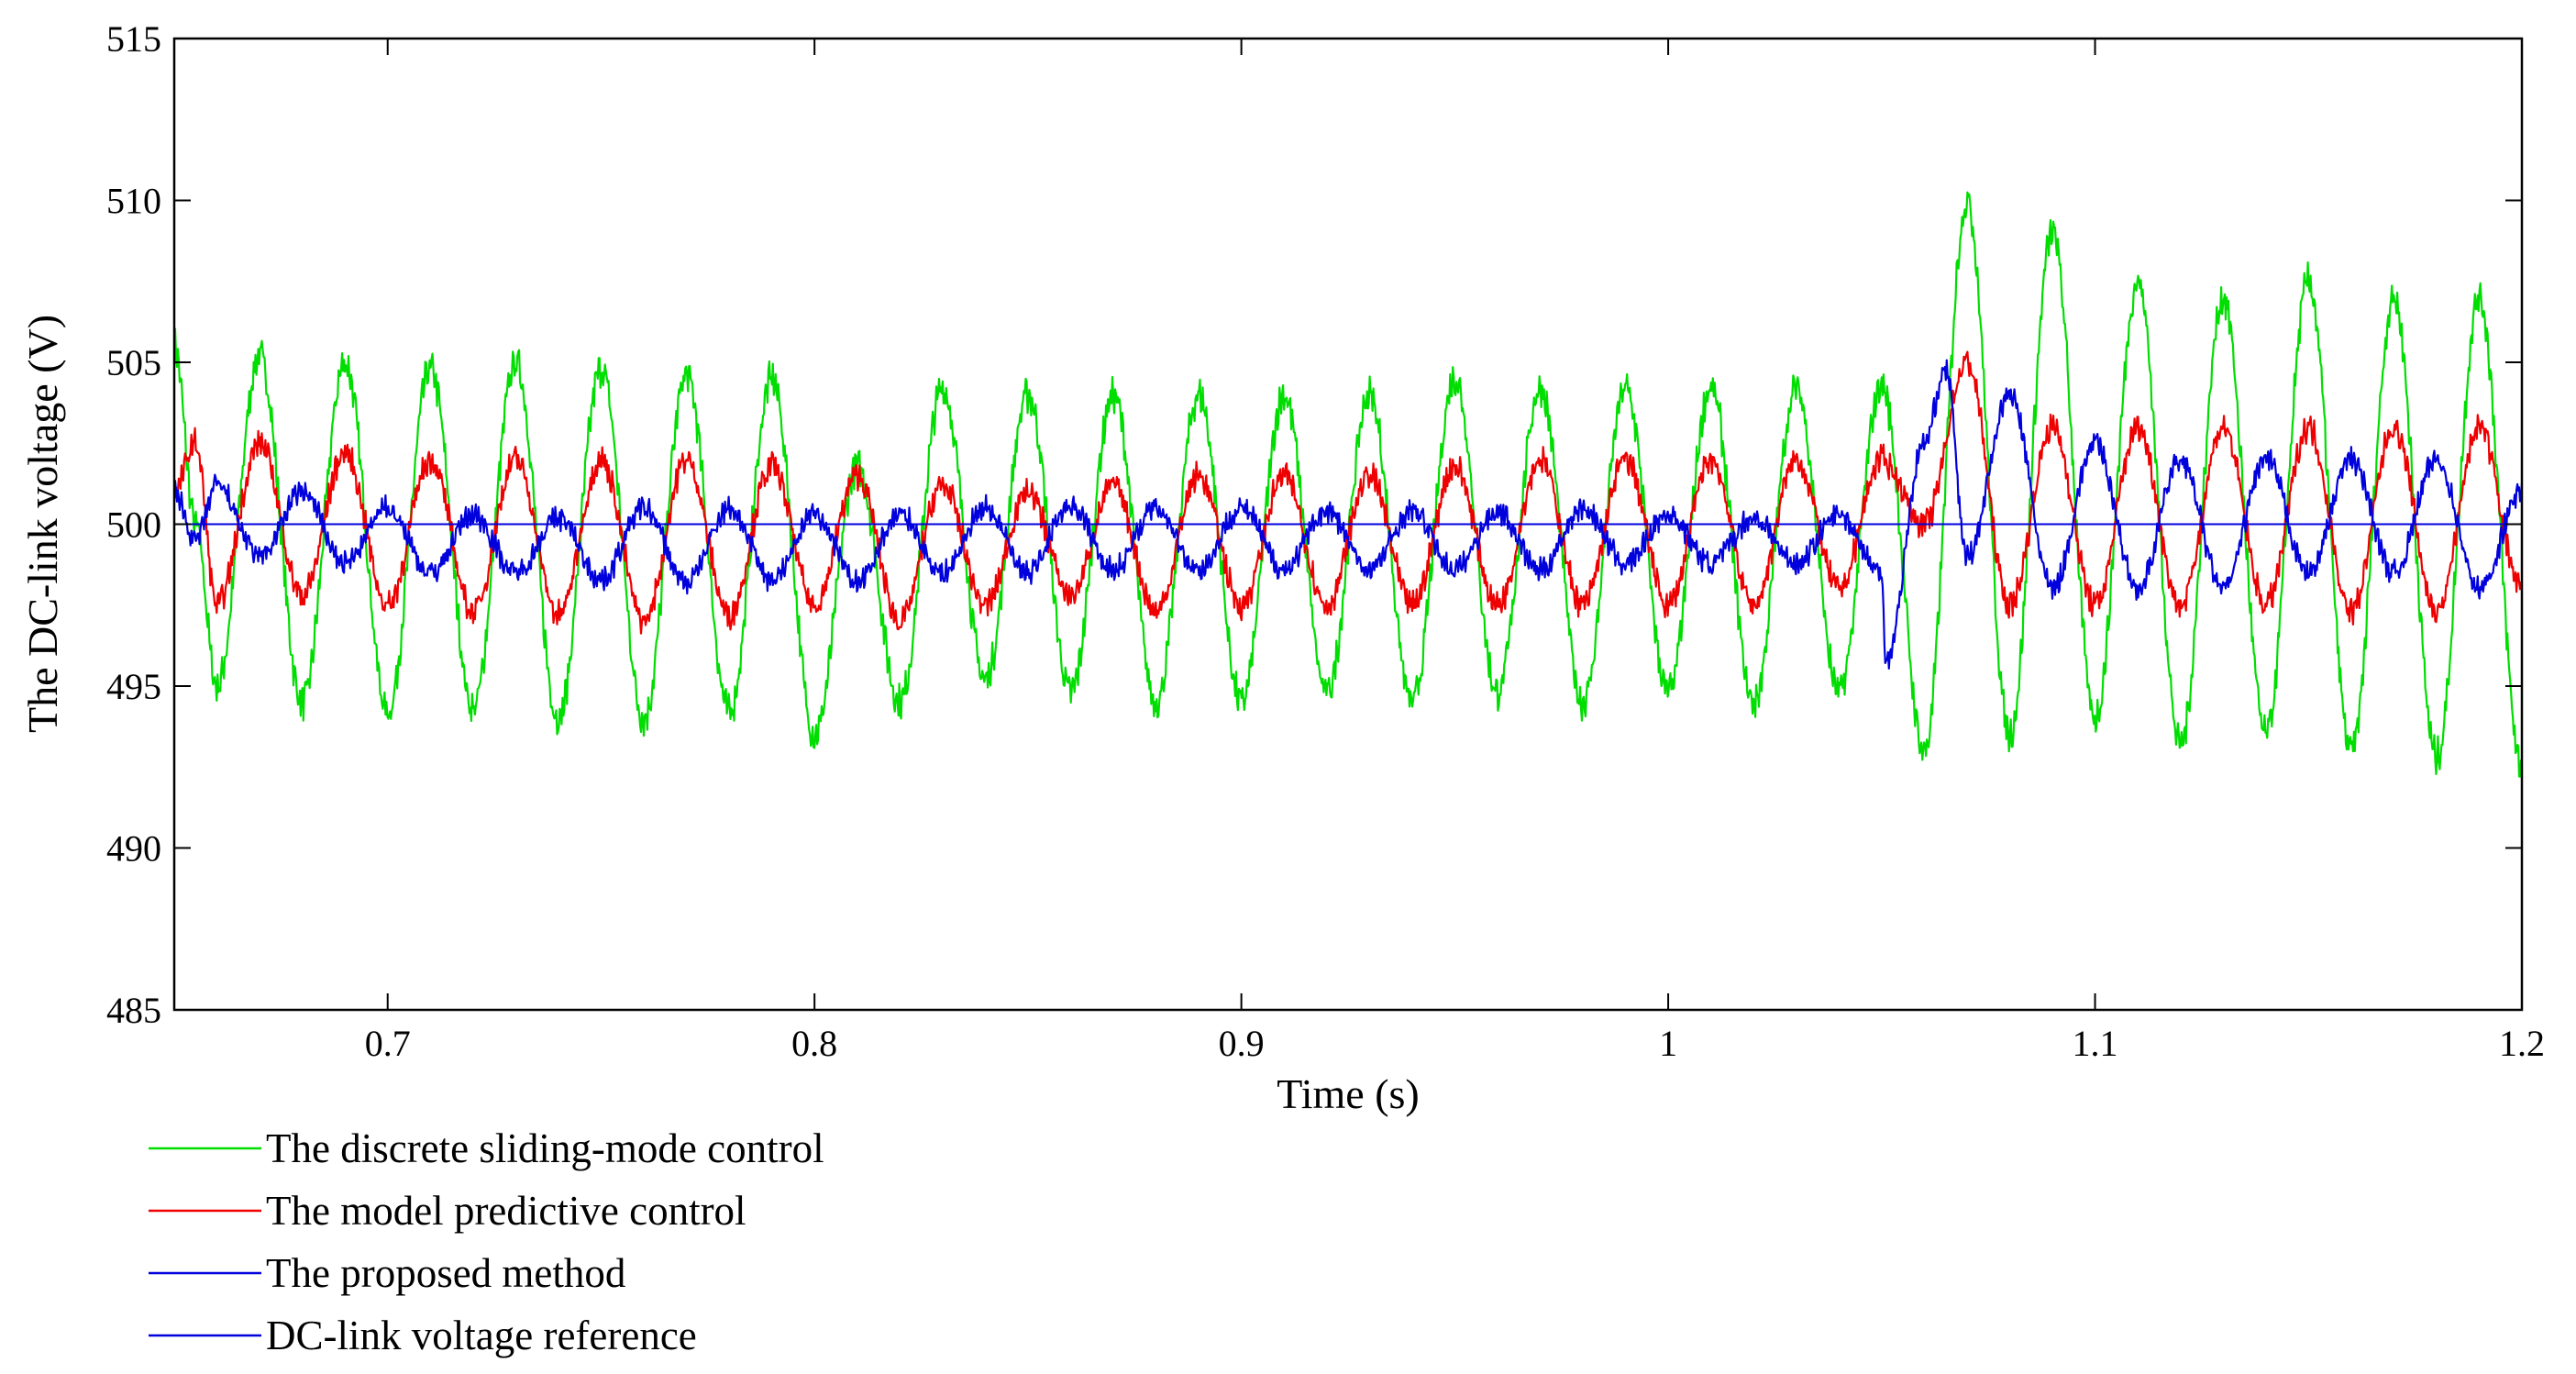  Describe the element at coordinates (1242, 1043) in the screenshot. I see `x-tick-label: 0.9` at that location.